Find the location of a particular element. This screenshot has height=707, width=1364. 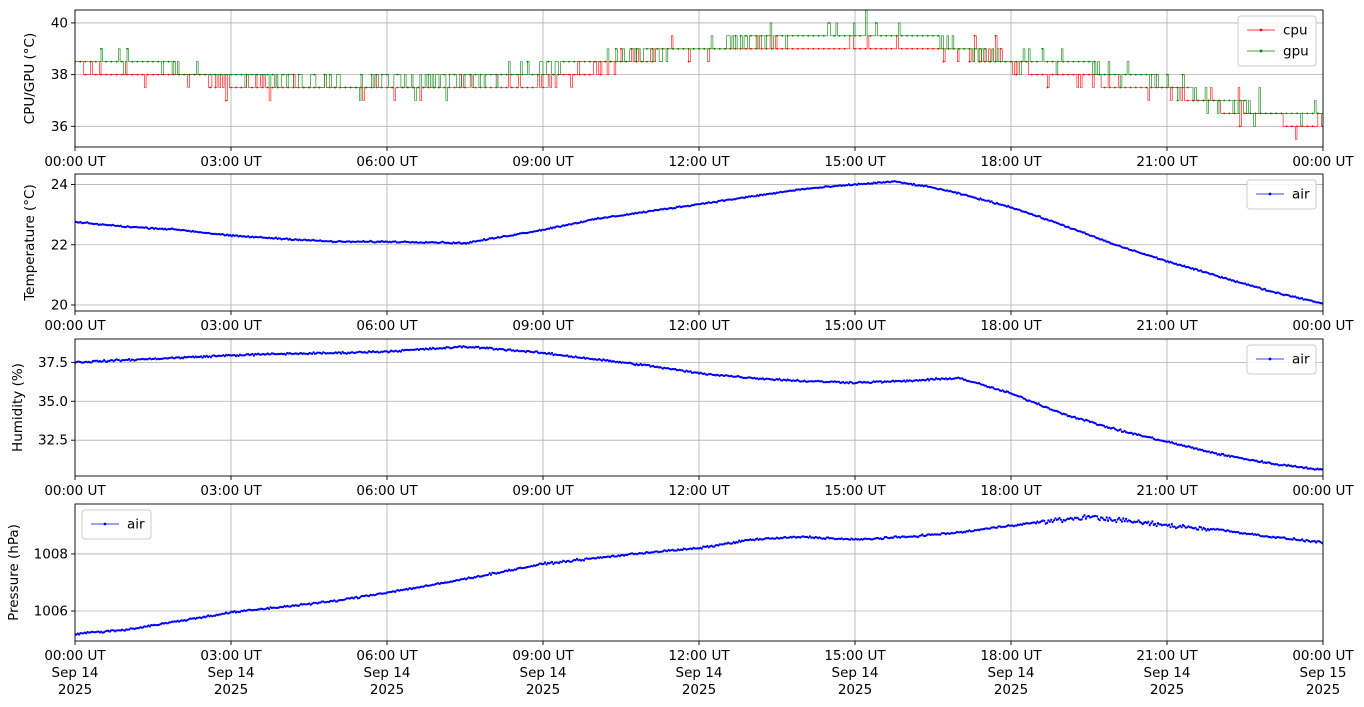

x-tick-label: 09:00 UT is located at coordinates (543, 162).